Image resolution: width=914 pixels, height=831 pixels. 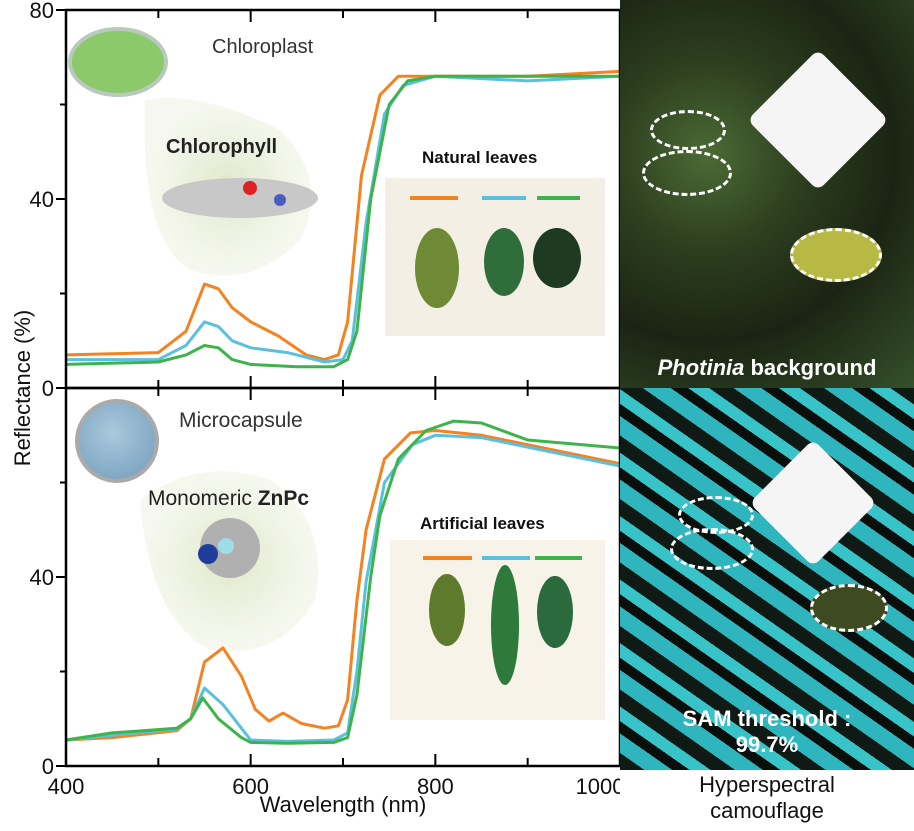 What do you see at coordinates (42, 11) in the screenshot?
I see `y-tick-label: 80` at bounding box center [42, 11].